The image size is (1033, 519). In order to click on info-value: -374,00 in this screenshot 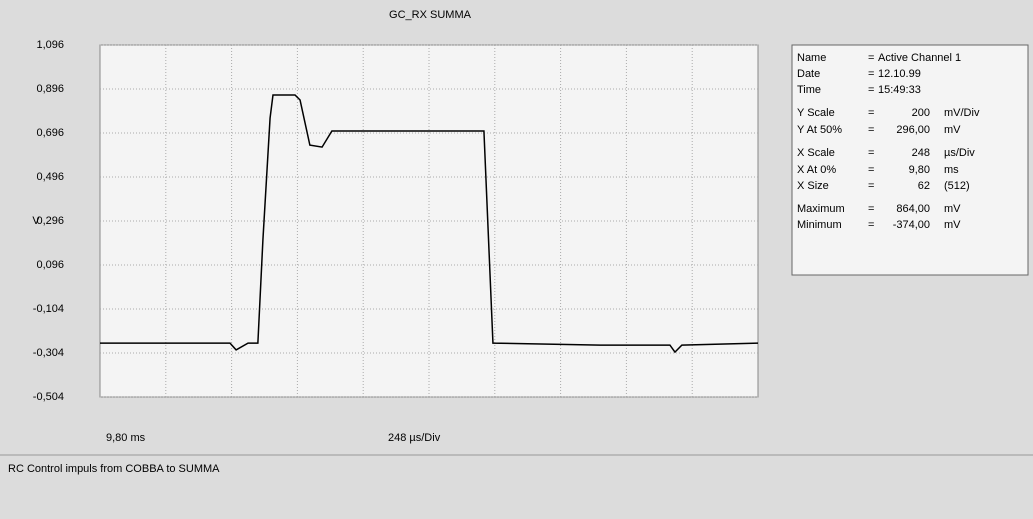, I will do `click(911, 225)`.